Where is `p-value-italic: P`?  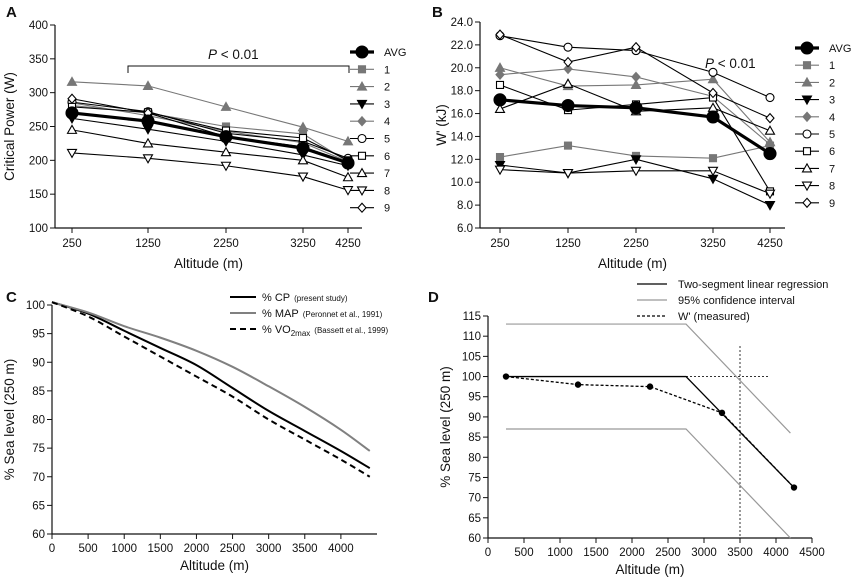 p-value-italic: P is located at coordinates (709, 63).